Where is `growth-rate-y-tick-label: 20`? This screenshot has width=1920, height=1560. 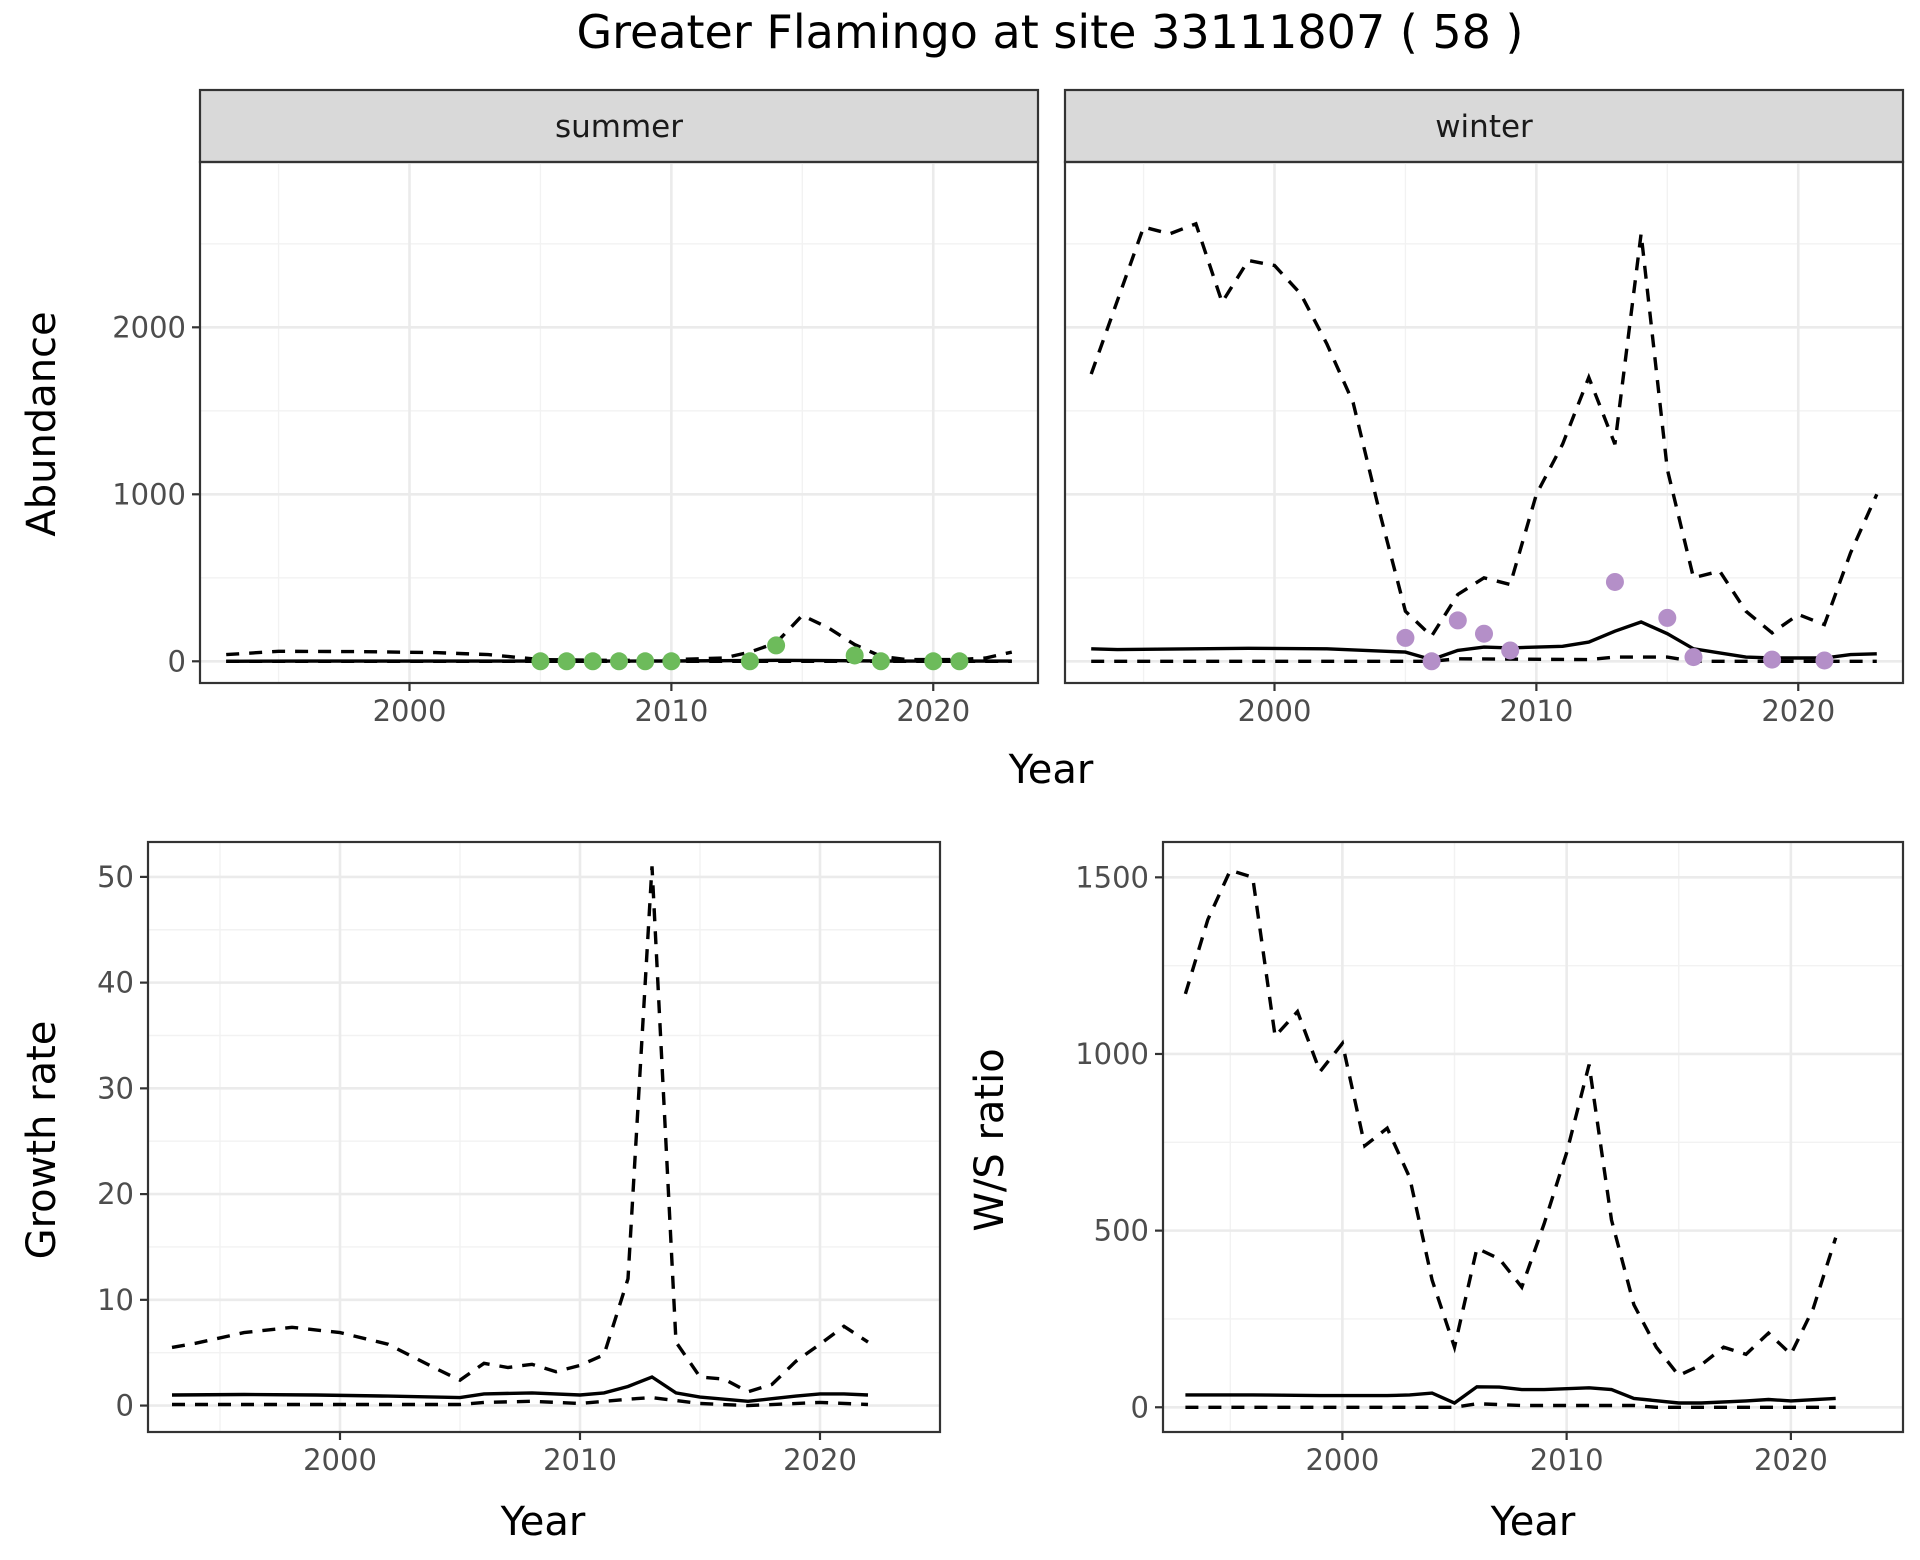
growth-rate-y-tick-label: 20 is located at coordinates (115, 1194).